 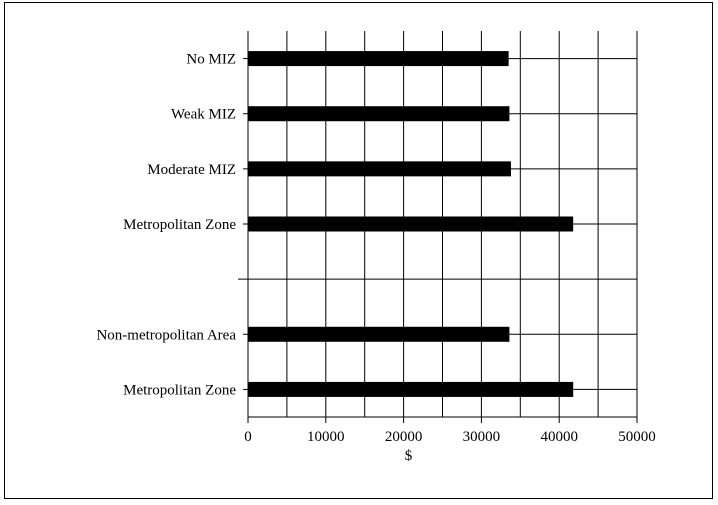 What do you see at coordinates (409, 456) in the screenshot?
I see `x-axis-title: $` at bounding box center [409, 456].